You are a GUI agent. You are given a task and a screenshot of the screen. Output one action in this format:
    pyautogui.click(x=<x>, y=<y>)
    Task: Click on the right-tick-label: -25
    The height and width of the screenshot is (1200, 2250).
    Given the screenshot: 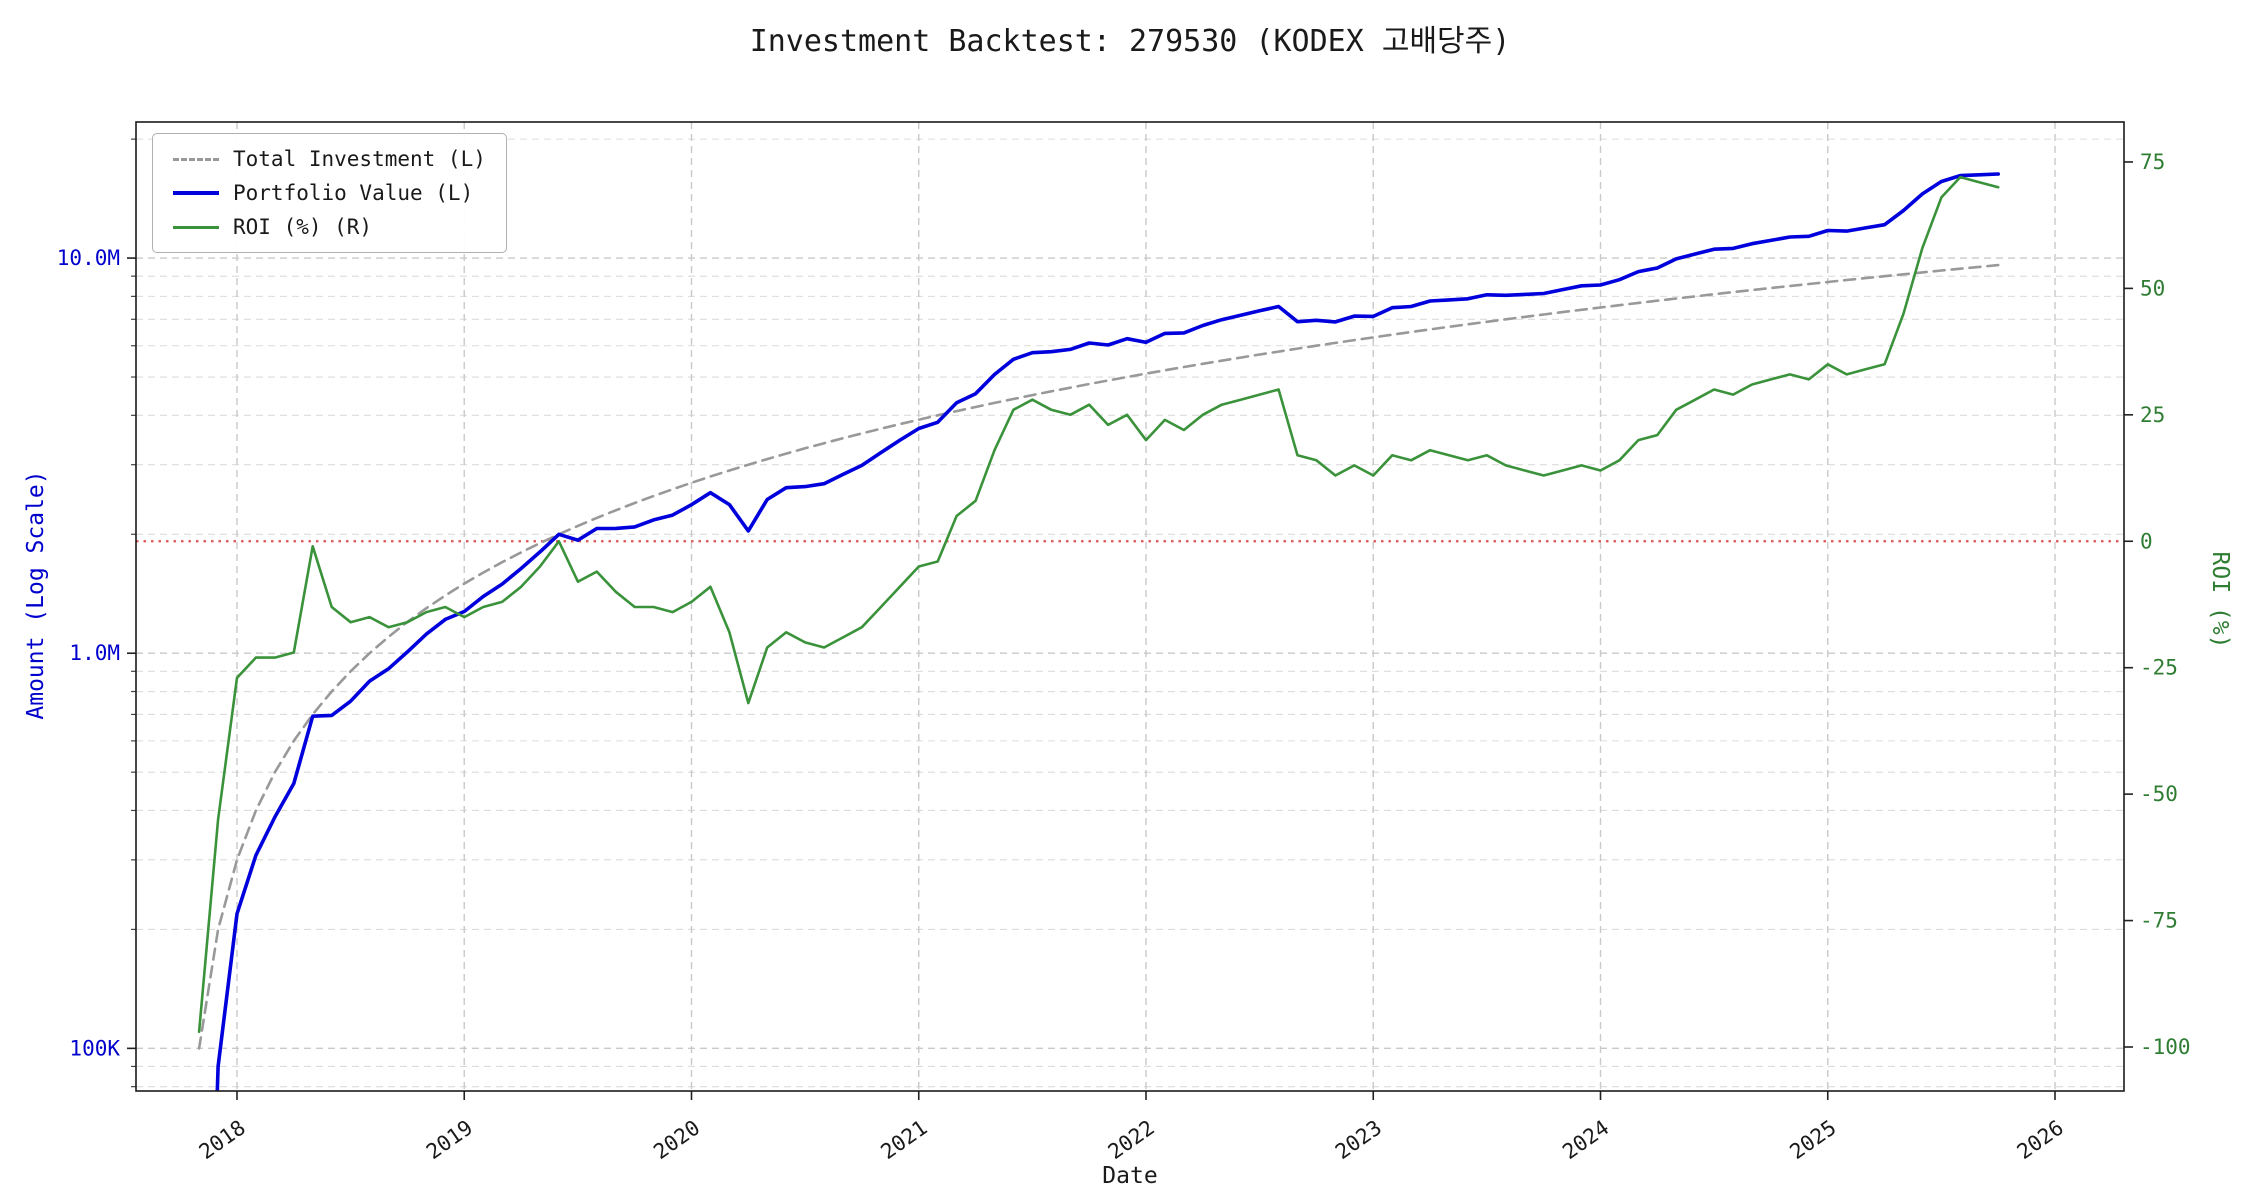 What is the action you would take?
    pyautogui.click(x=2159, y=668)
    